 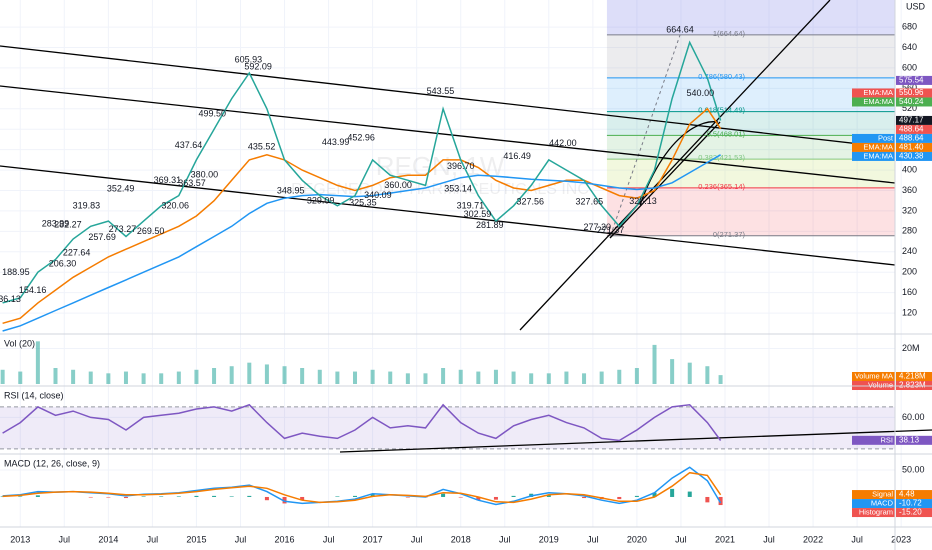 I want to click on price-annotation: 443.99, so click(x=336, y=142).